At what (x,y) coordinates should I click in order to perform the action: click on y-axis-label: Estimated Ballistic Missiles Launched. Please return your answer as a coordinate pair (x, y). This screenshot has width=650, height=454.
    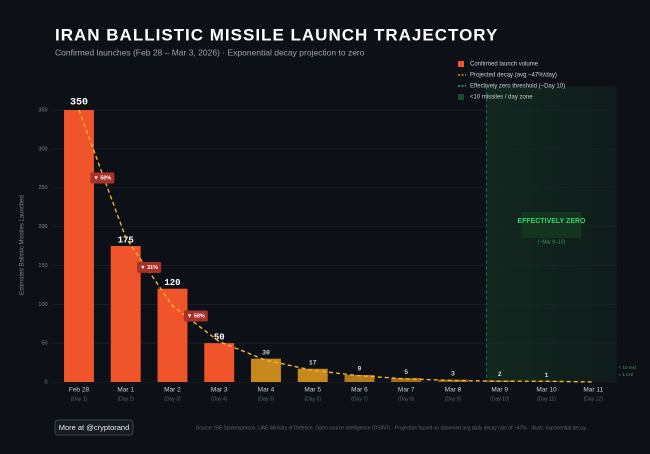
    Looking at the image, I should click on (23, 245).